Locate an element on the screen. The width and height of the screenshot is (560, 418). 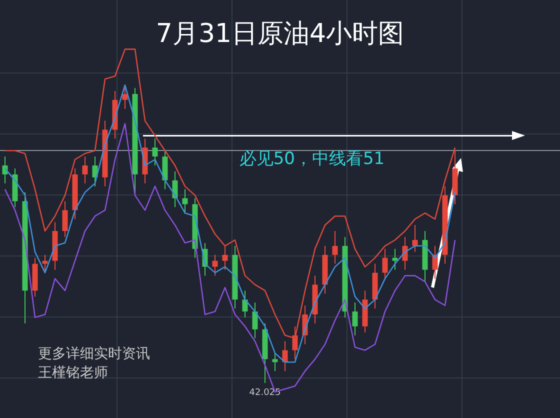
annotation: 42.025 is located at coordinates (265, 393).